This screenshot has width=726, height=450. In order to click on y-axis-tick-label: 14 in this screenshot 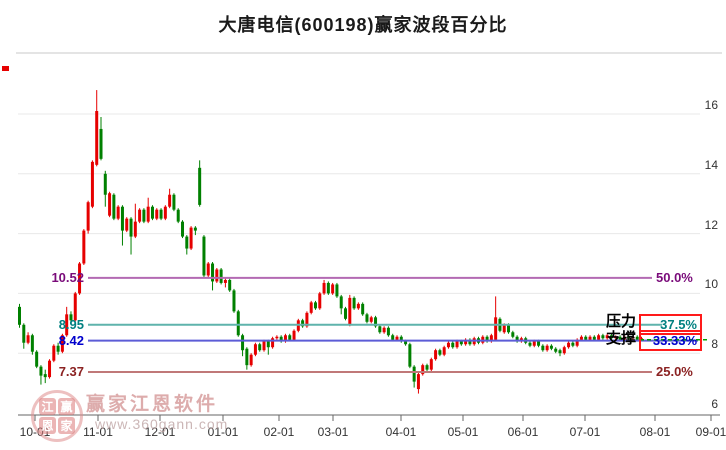, I will do `click(711, 164)`.